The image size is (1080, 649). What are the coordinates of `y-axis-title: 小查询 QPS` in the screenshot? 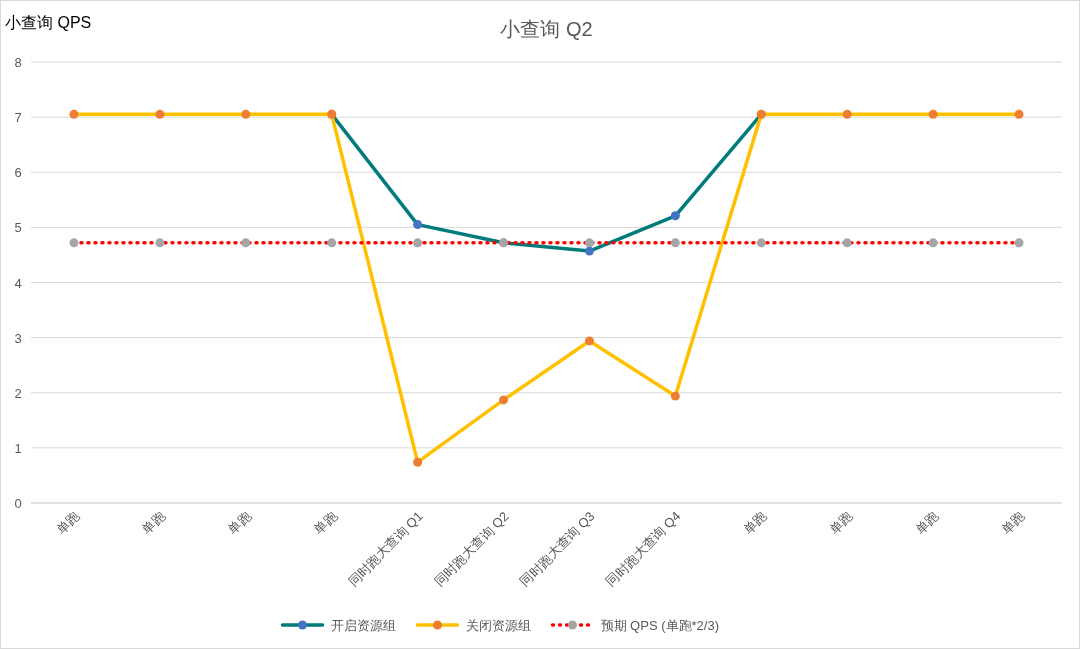 It's located at (48, 22).